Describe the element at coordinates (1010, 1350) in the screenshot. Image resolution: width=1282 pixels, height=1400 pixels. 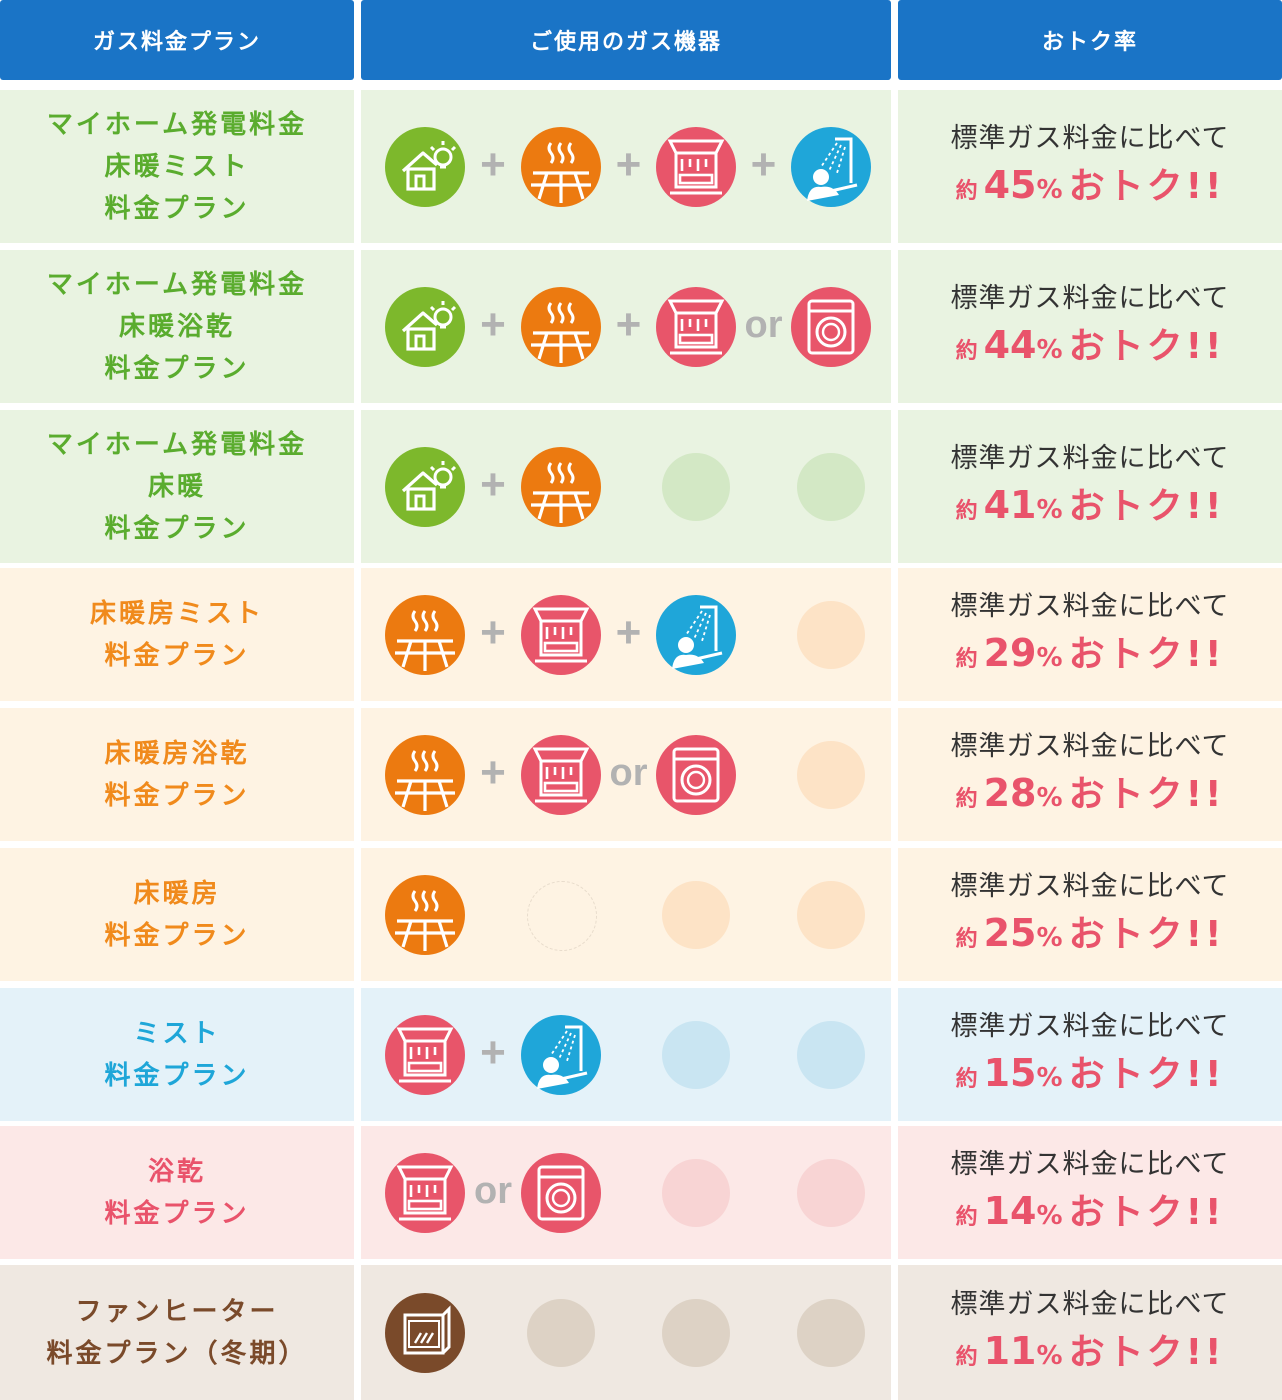
I see `savings-percent: 11` at that location.